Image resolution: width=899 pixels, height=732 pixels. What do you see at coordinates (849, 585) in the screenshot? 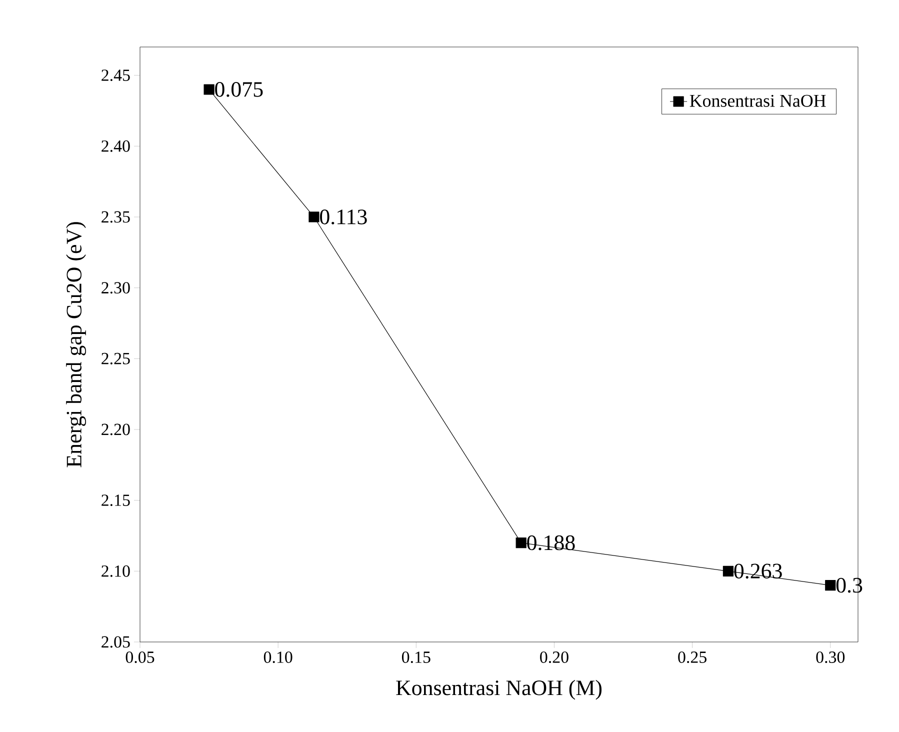
I see `annotation: 0.3` at bounding box center [849, 585].